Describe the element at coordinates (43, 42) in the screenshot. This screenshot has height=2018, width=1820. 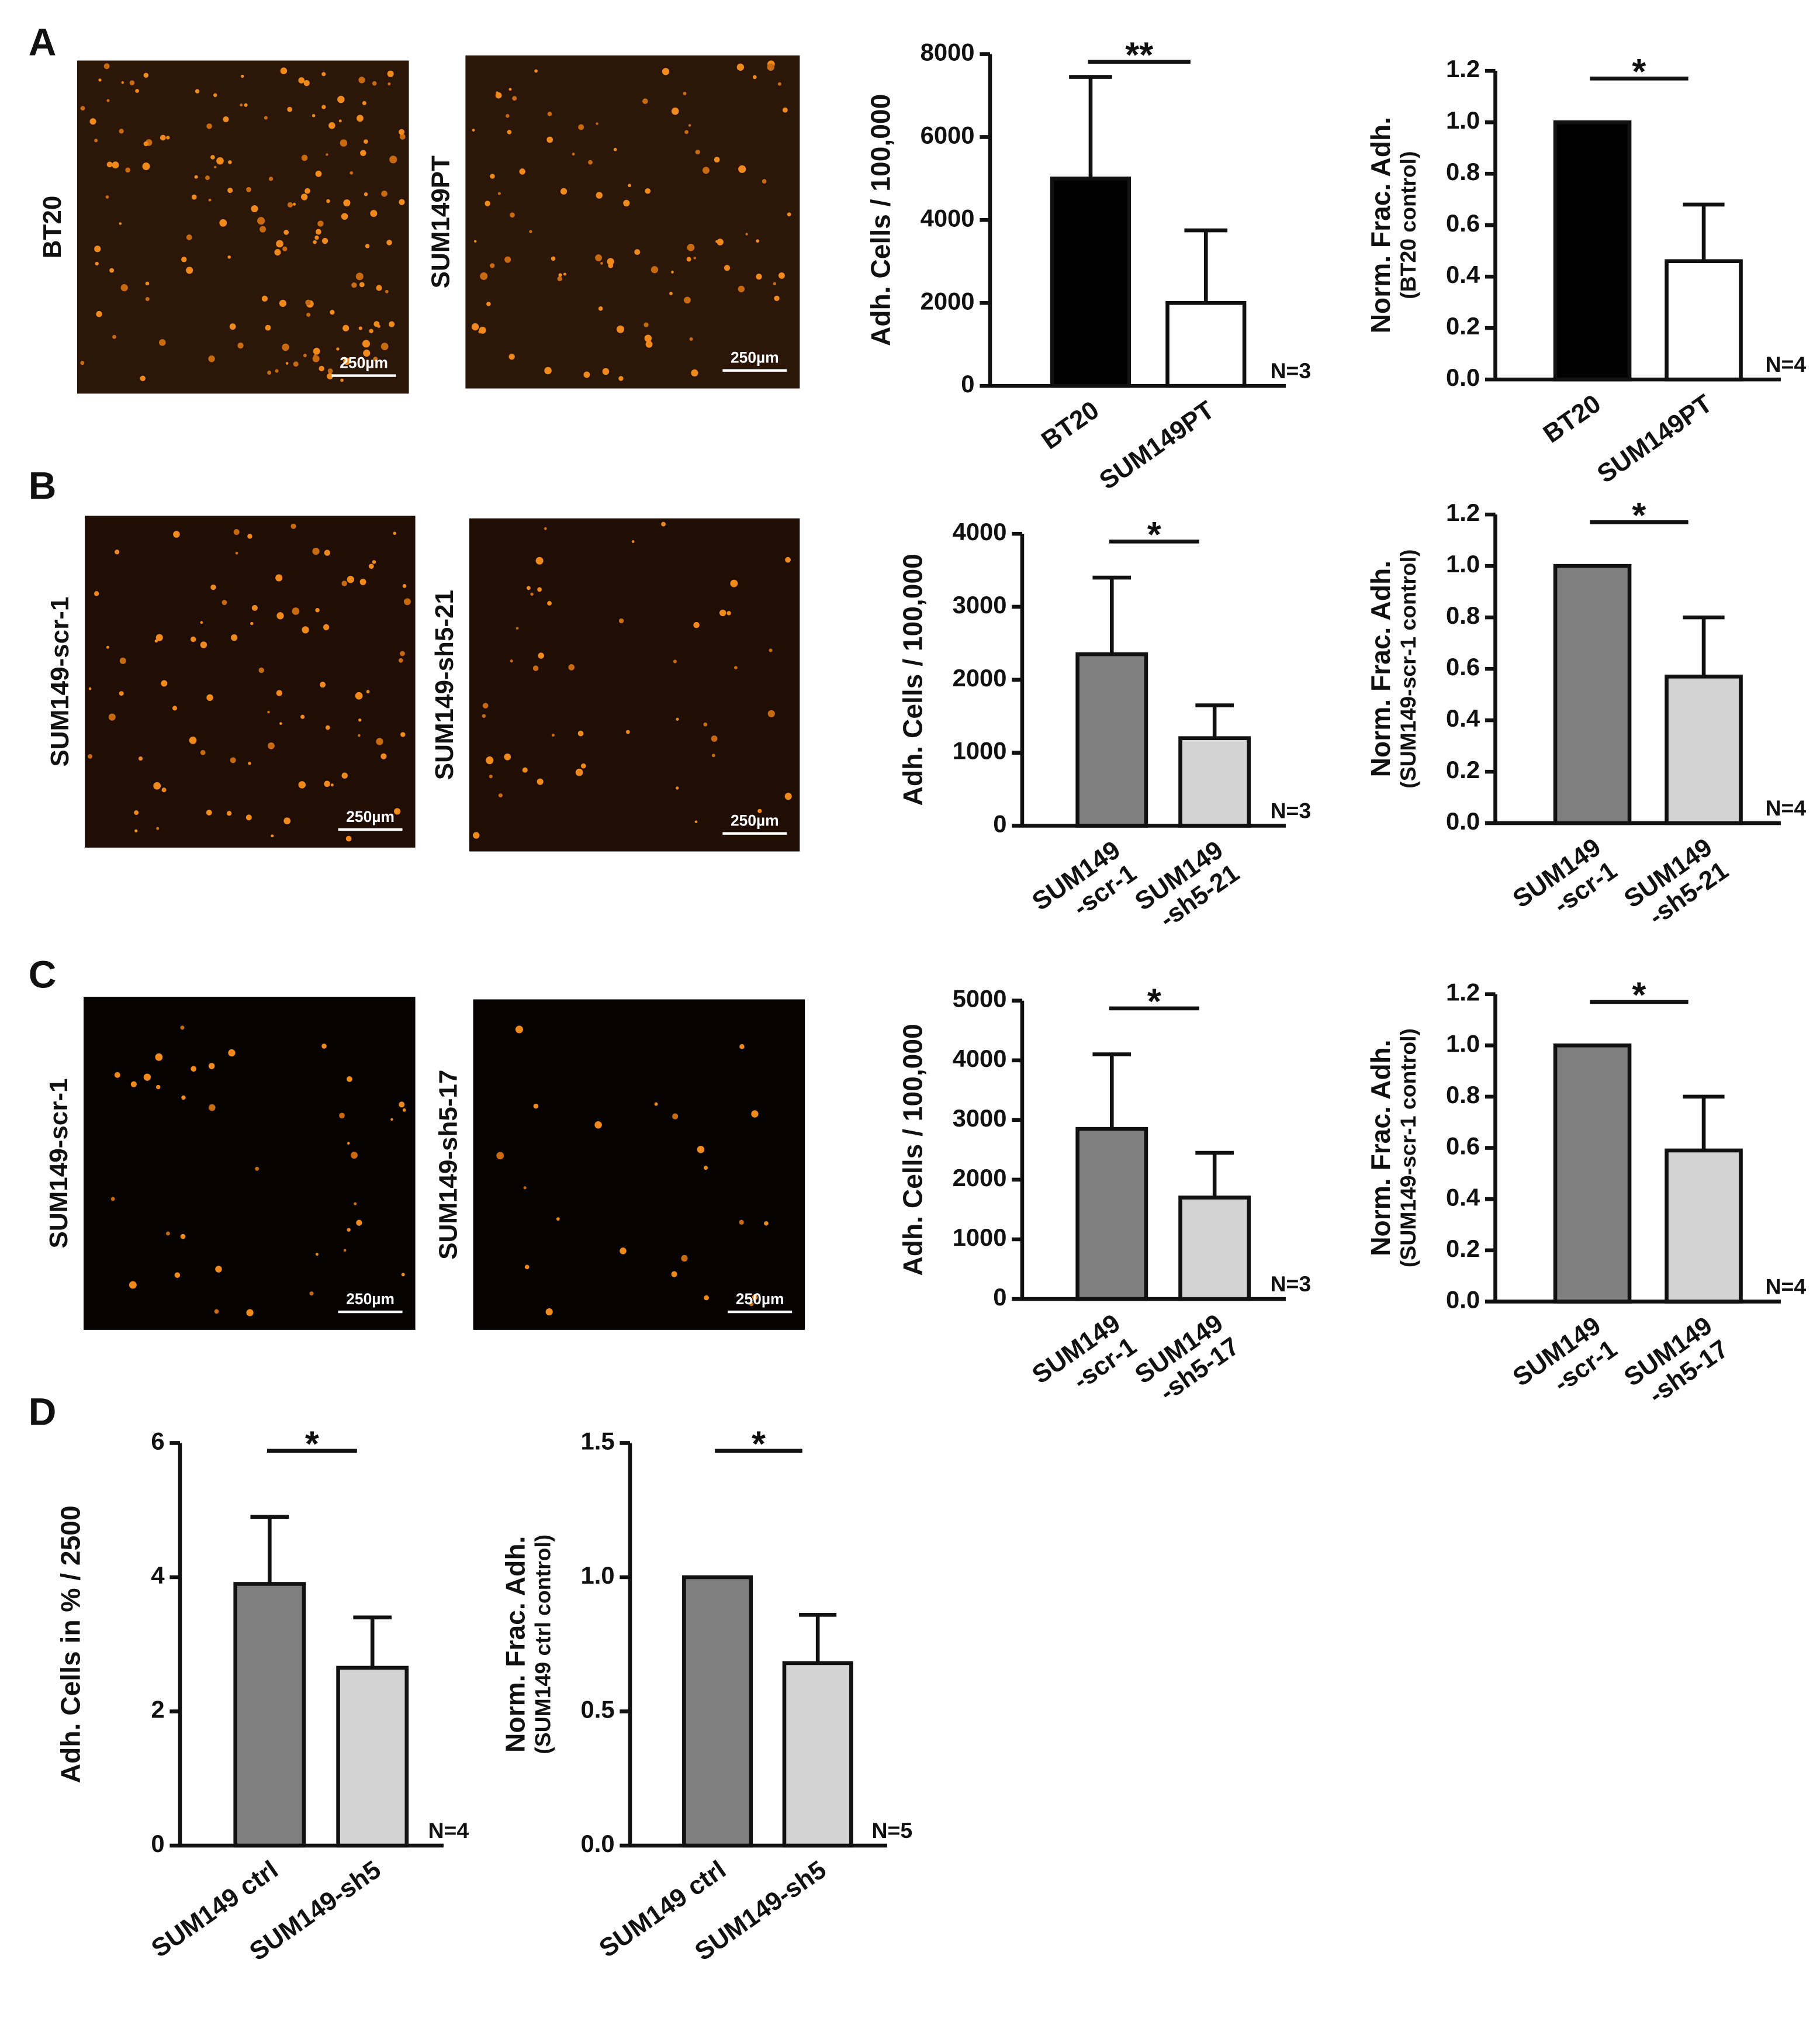
I see `panel-label: A` at that location.